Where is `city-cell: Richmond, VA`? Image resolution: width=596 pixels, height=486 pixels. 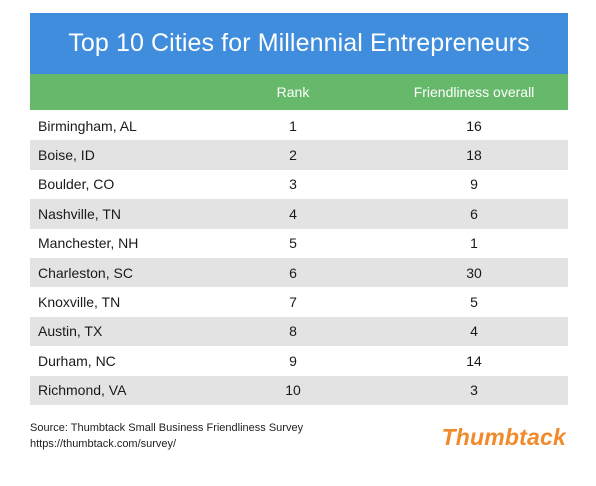 city-cell: Richmond, VA is located at coordinates (82, 390).